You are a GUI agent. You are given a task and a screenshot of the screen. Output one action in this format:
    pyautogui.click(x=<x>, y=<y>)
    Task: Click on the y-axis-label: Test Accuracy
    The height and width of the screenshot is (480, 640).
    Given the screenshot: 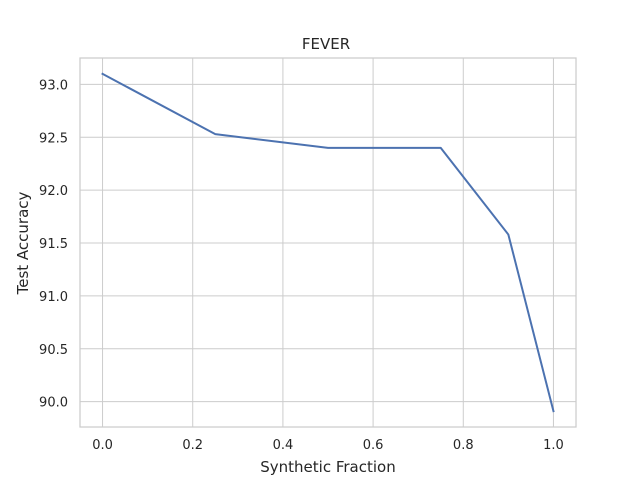 What is the action you would take?
    pyautogui.click(x=23, y=243)
    